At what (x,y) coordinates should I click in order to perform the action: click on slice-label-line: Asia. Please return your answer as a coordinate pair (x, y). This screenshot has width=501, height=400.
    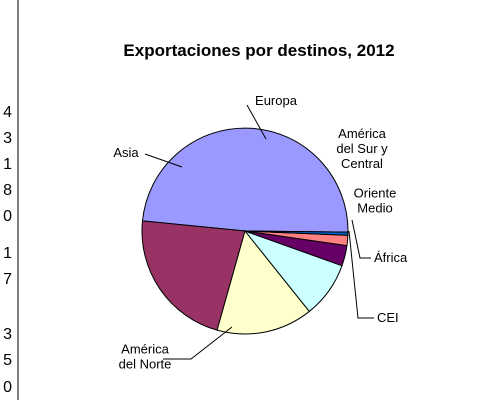
    Looking at the image, I should click on (126, 152).